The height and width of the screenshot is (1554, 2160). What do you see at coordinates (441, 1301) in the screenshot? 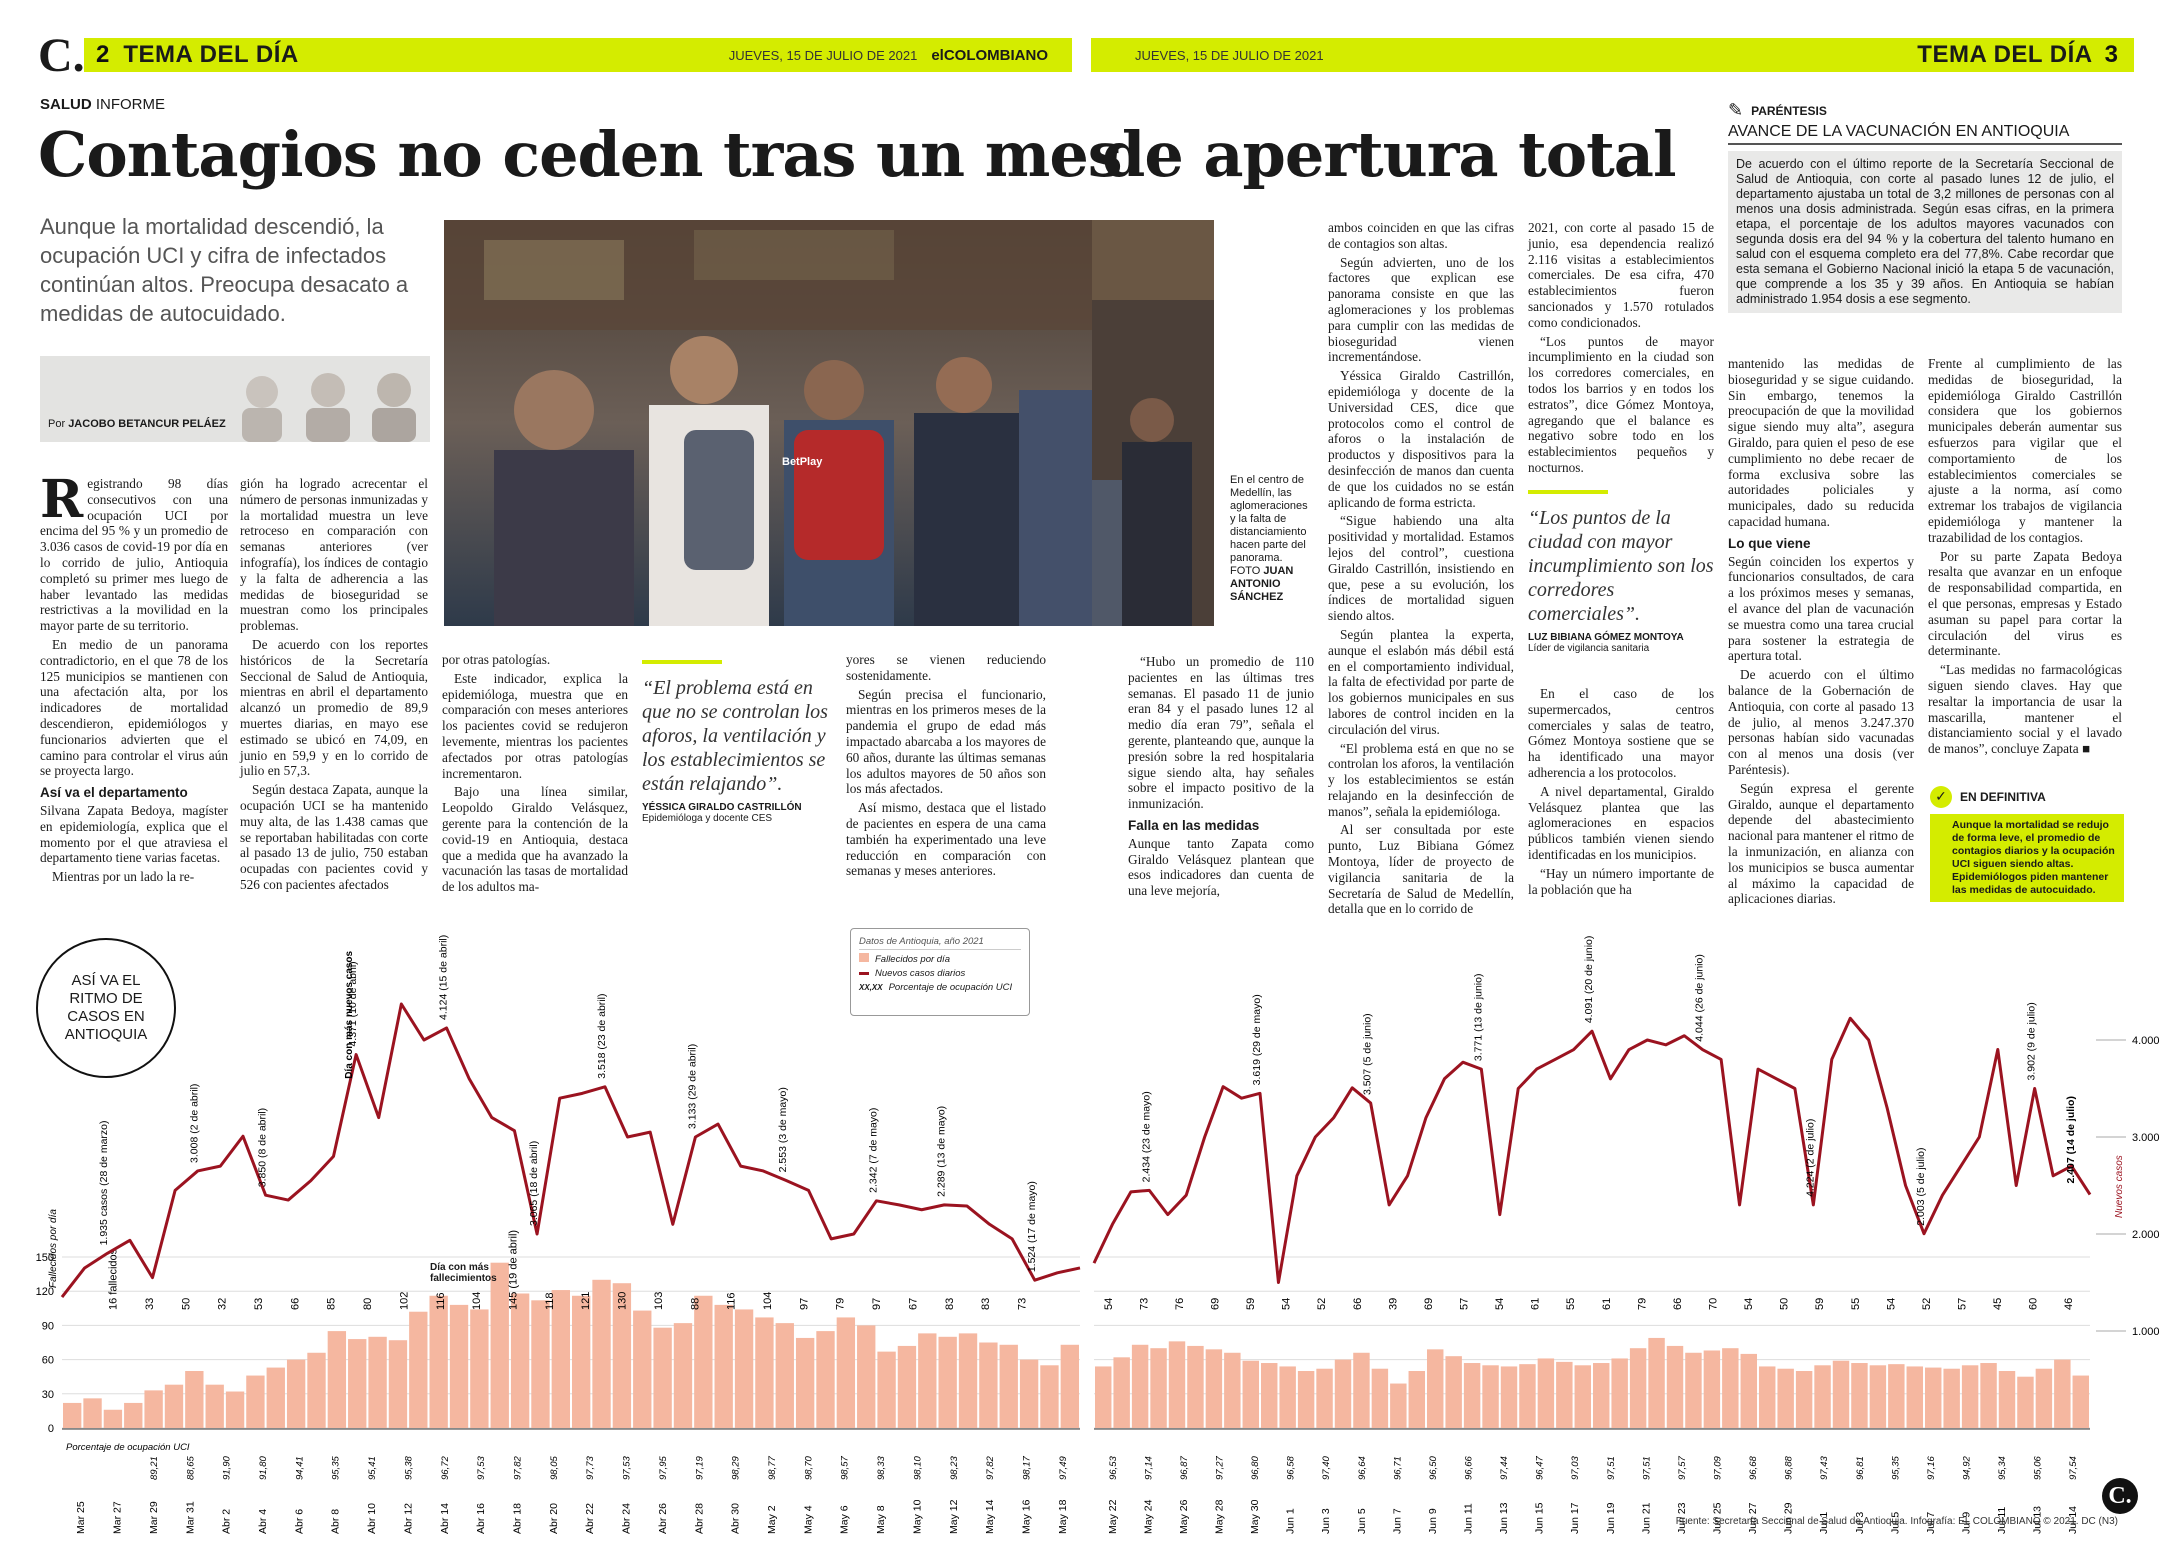
I see `bar-value-label: 116` at bounding box center [441, 1301].